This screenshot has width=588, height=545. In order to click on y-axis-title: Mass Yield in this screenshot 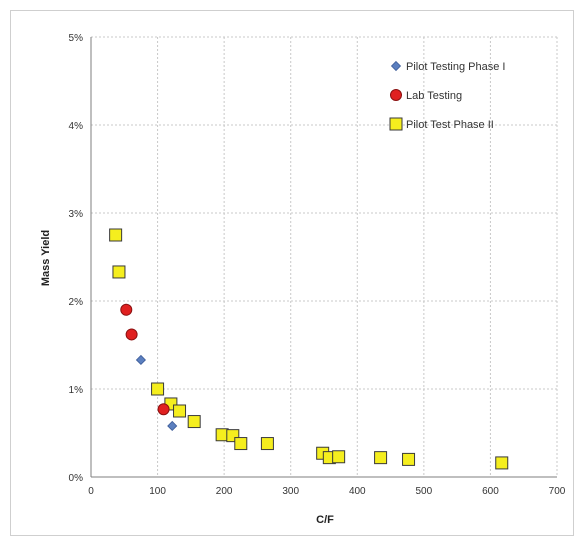, I will do `click(46, 258)`.